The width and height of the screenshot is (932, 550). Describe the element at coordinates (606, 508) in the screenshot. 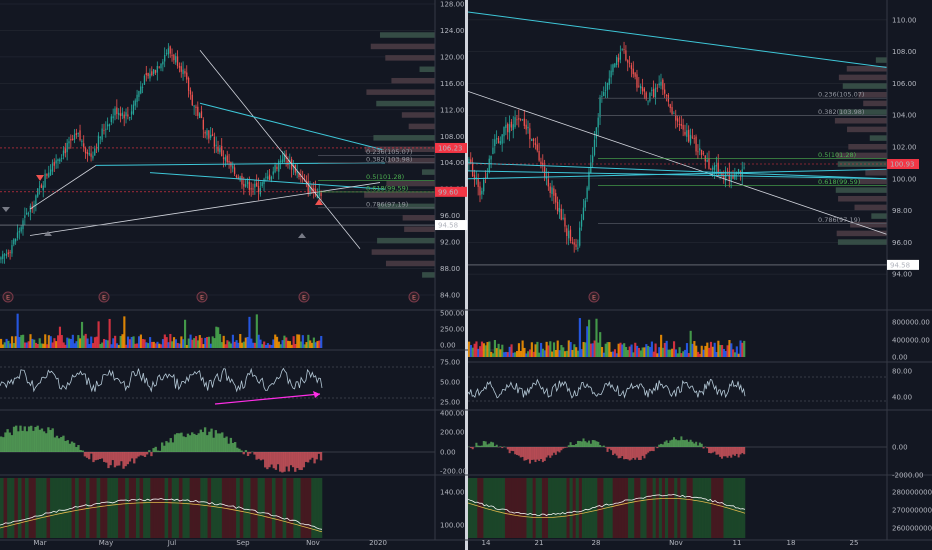

I see `right-obv-pane` at that location.